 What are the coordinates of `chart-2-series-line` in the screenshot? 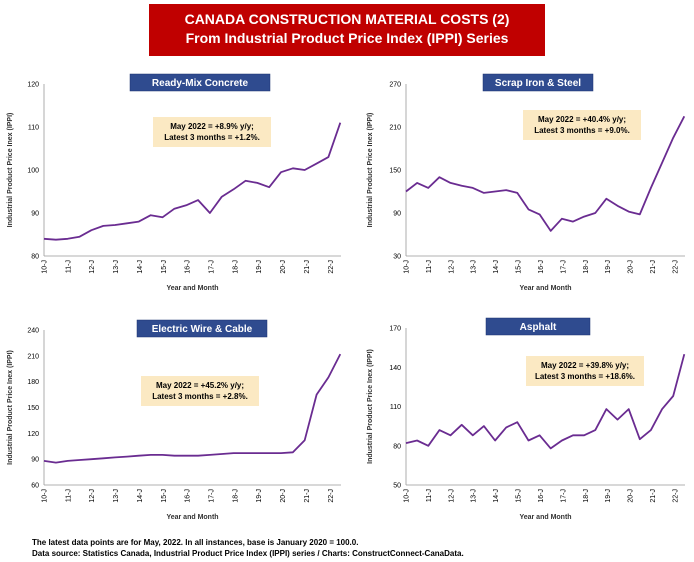 It's located at (545, 173).